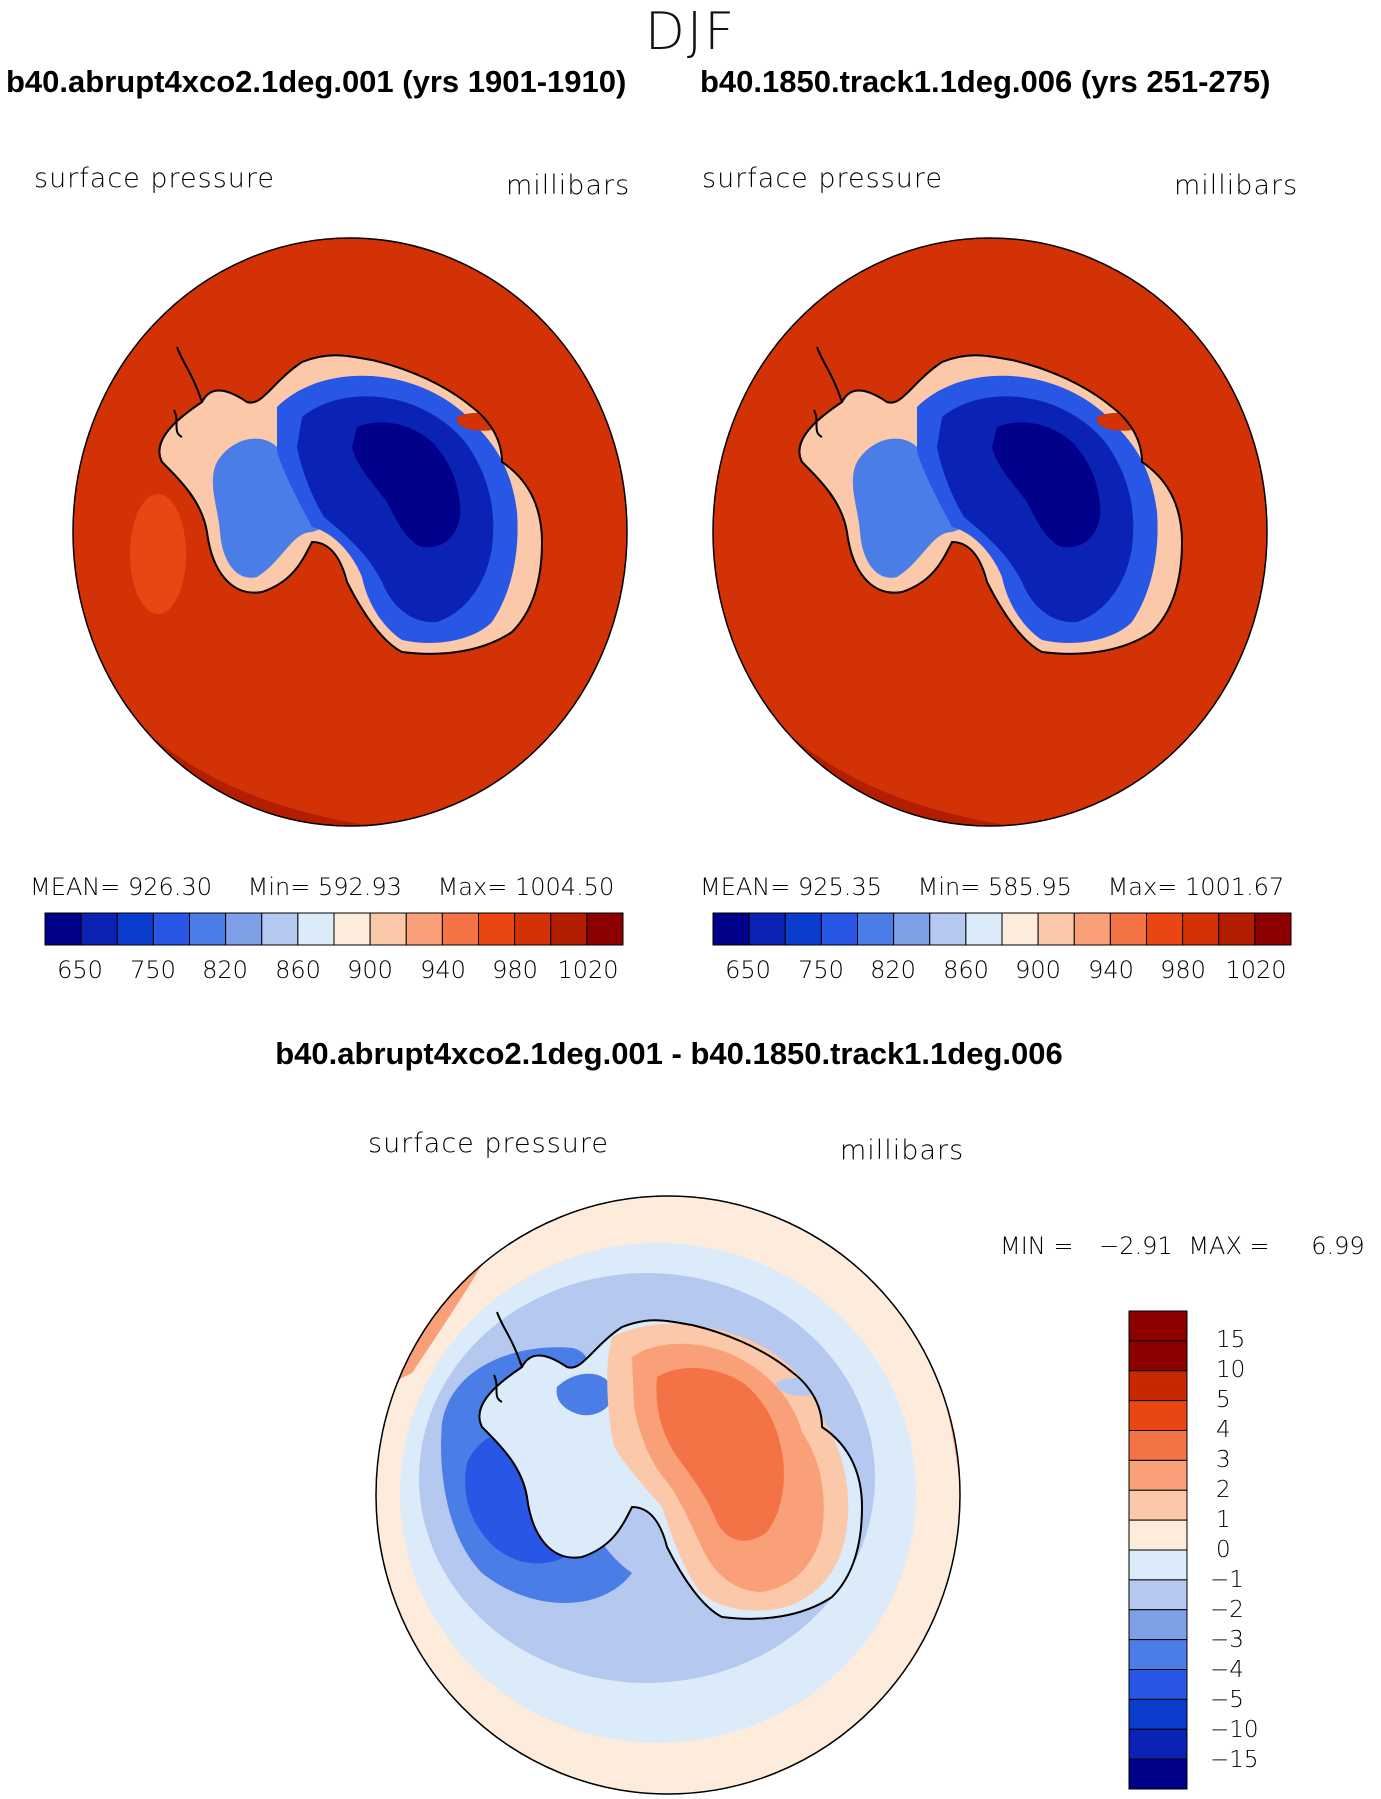 This screenshot has height=1799, width=1381. Describe the element at coordinates (188, 392) in the screenshot. I see `panel1-peninsula` at that location.